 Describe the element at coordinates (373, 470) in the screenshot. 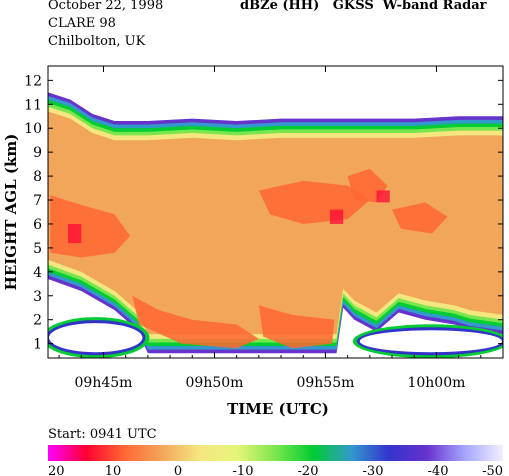

I see `colorbar-label--30: -30` at that location.